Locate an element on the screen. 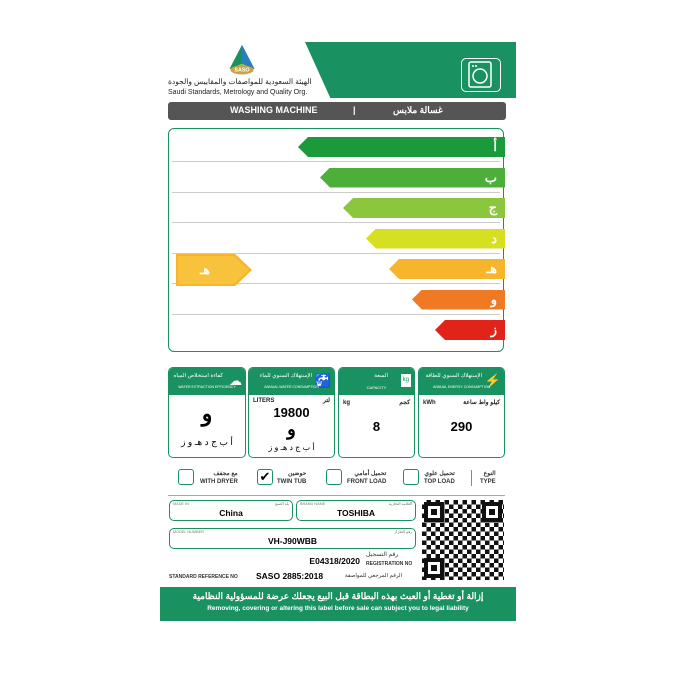  made-in-label-ar: بلد الصنع is located at coordinates (281, 504).